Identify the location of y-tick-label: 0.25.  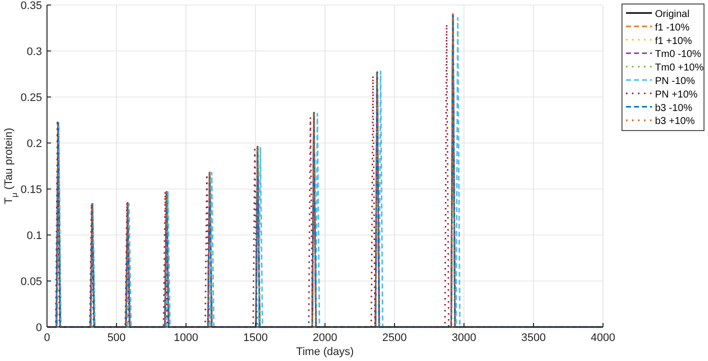
(31, 98).